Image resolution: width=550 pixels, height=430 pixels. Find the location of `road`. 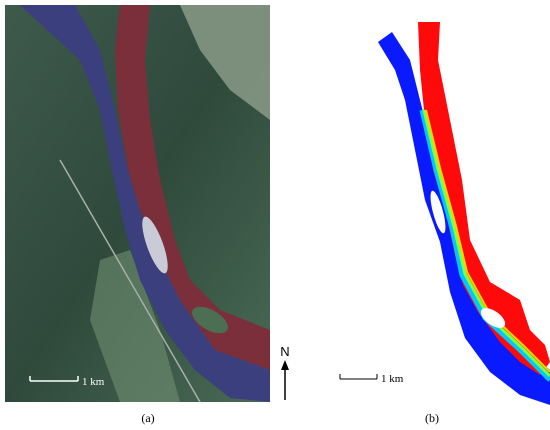

road is located at coordinates (130, 281).